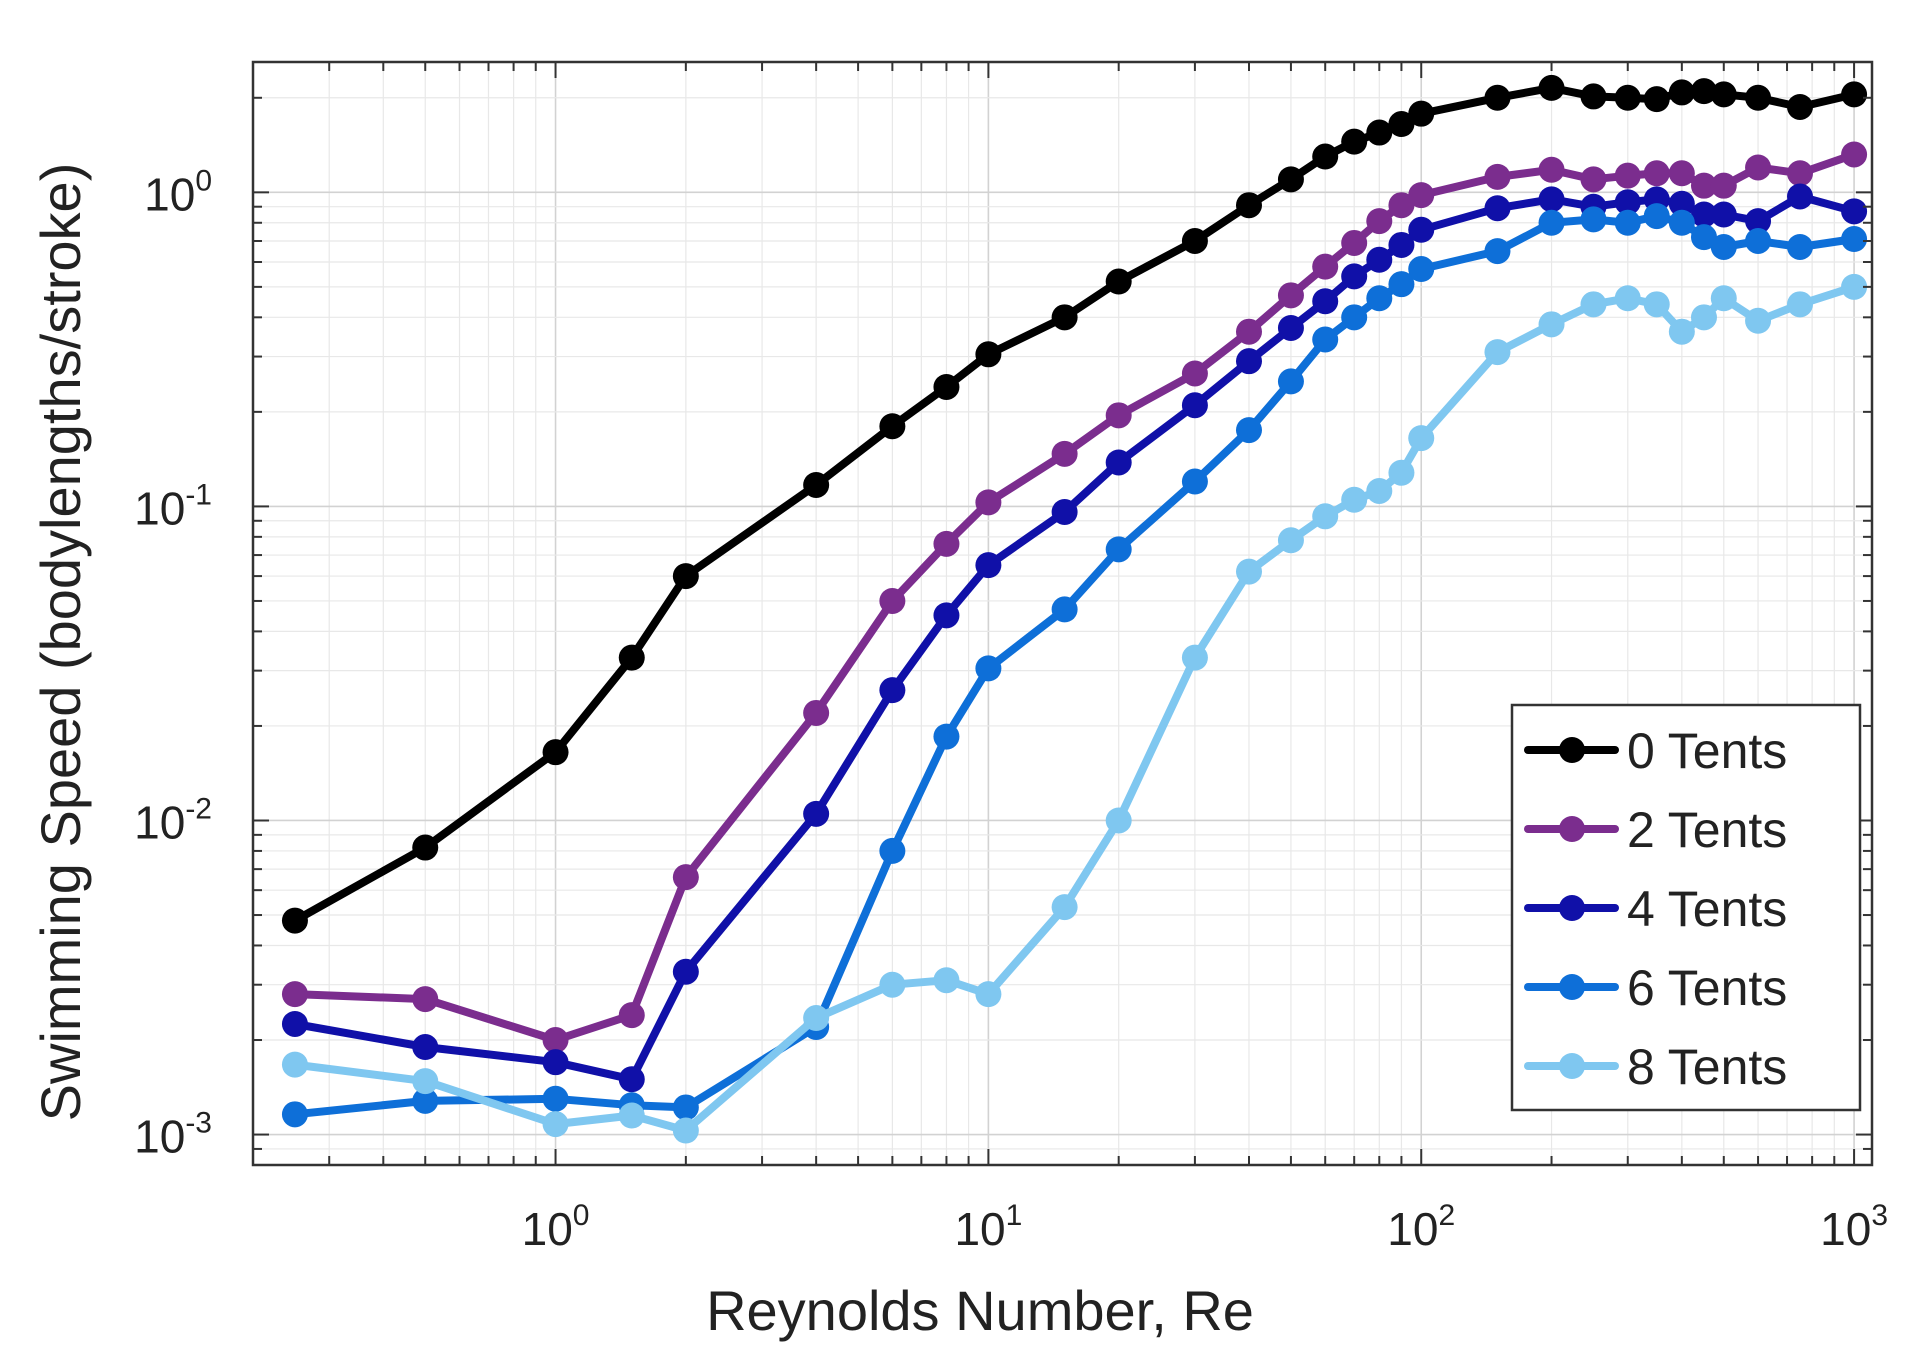  Describe the element at coordinates (1655, 909) in the screenshot. I see `legend-item: 4 Tents` at that location.